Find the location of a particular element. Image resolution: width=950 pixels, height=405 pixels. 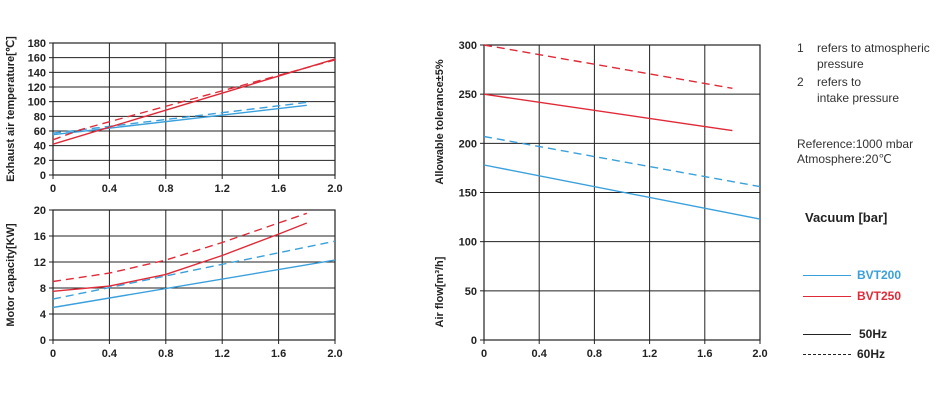

y-tick-label: 4 is located at coordinates (43, 315).